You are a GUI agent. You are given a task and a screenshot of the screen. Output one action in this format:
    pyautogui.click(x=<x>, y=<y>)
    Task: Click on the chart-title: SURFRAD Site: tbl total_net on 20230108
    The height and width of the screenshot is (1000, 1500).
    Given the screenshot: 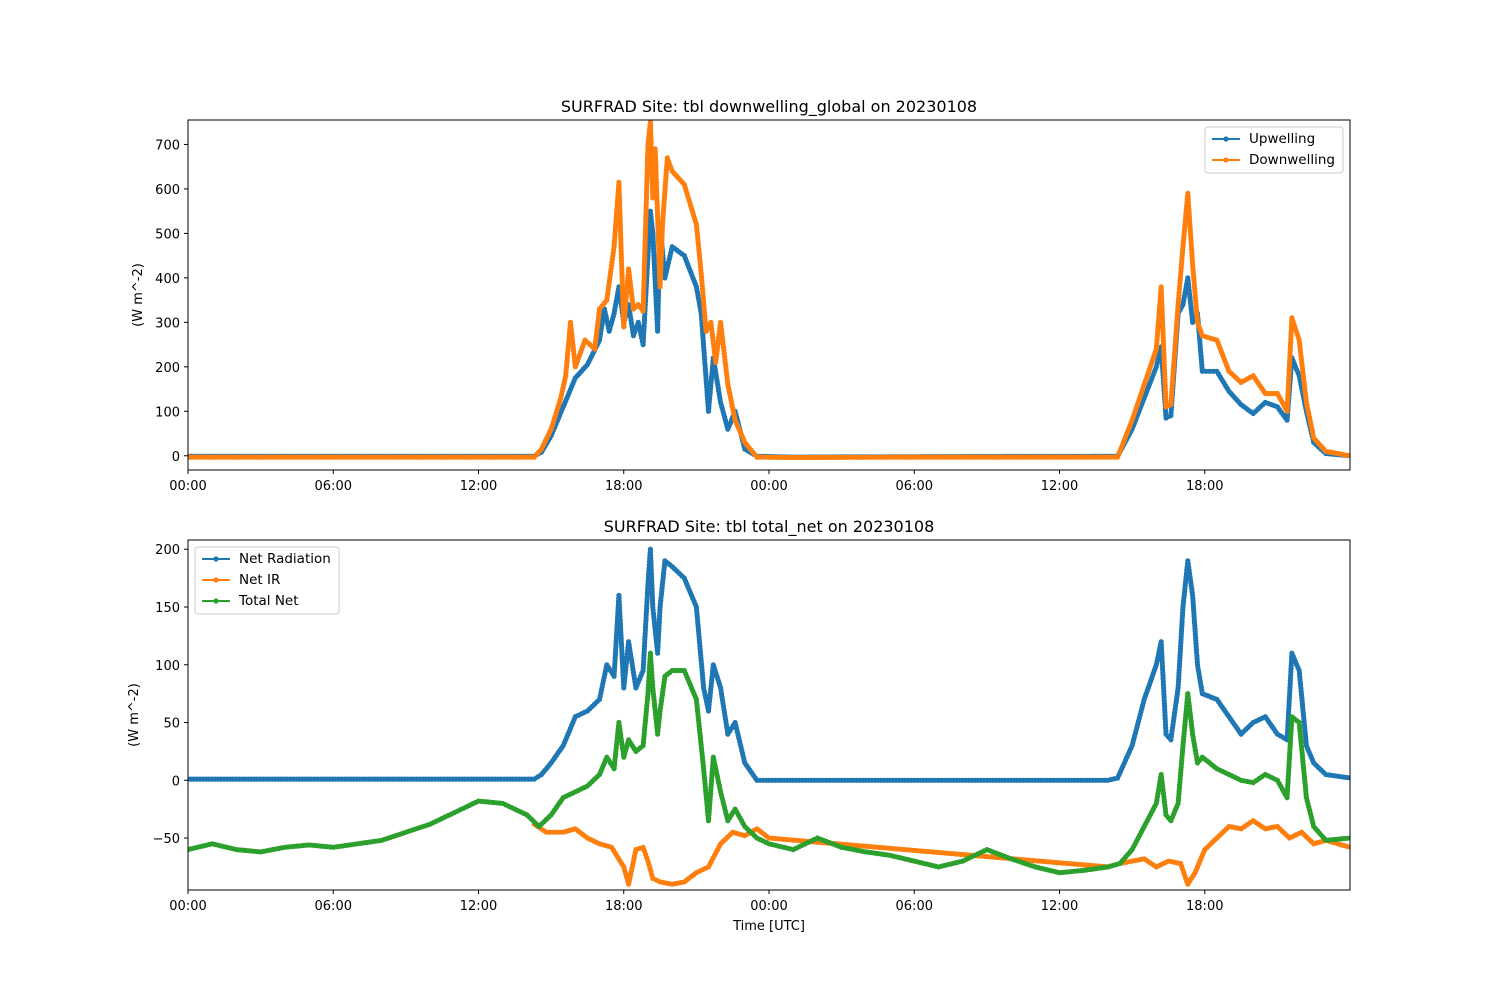 What is the action you would take?
    pyautogui.click(x=769, y=527)
    